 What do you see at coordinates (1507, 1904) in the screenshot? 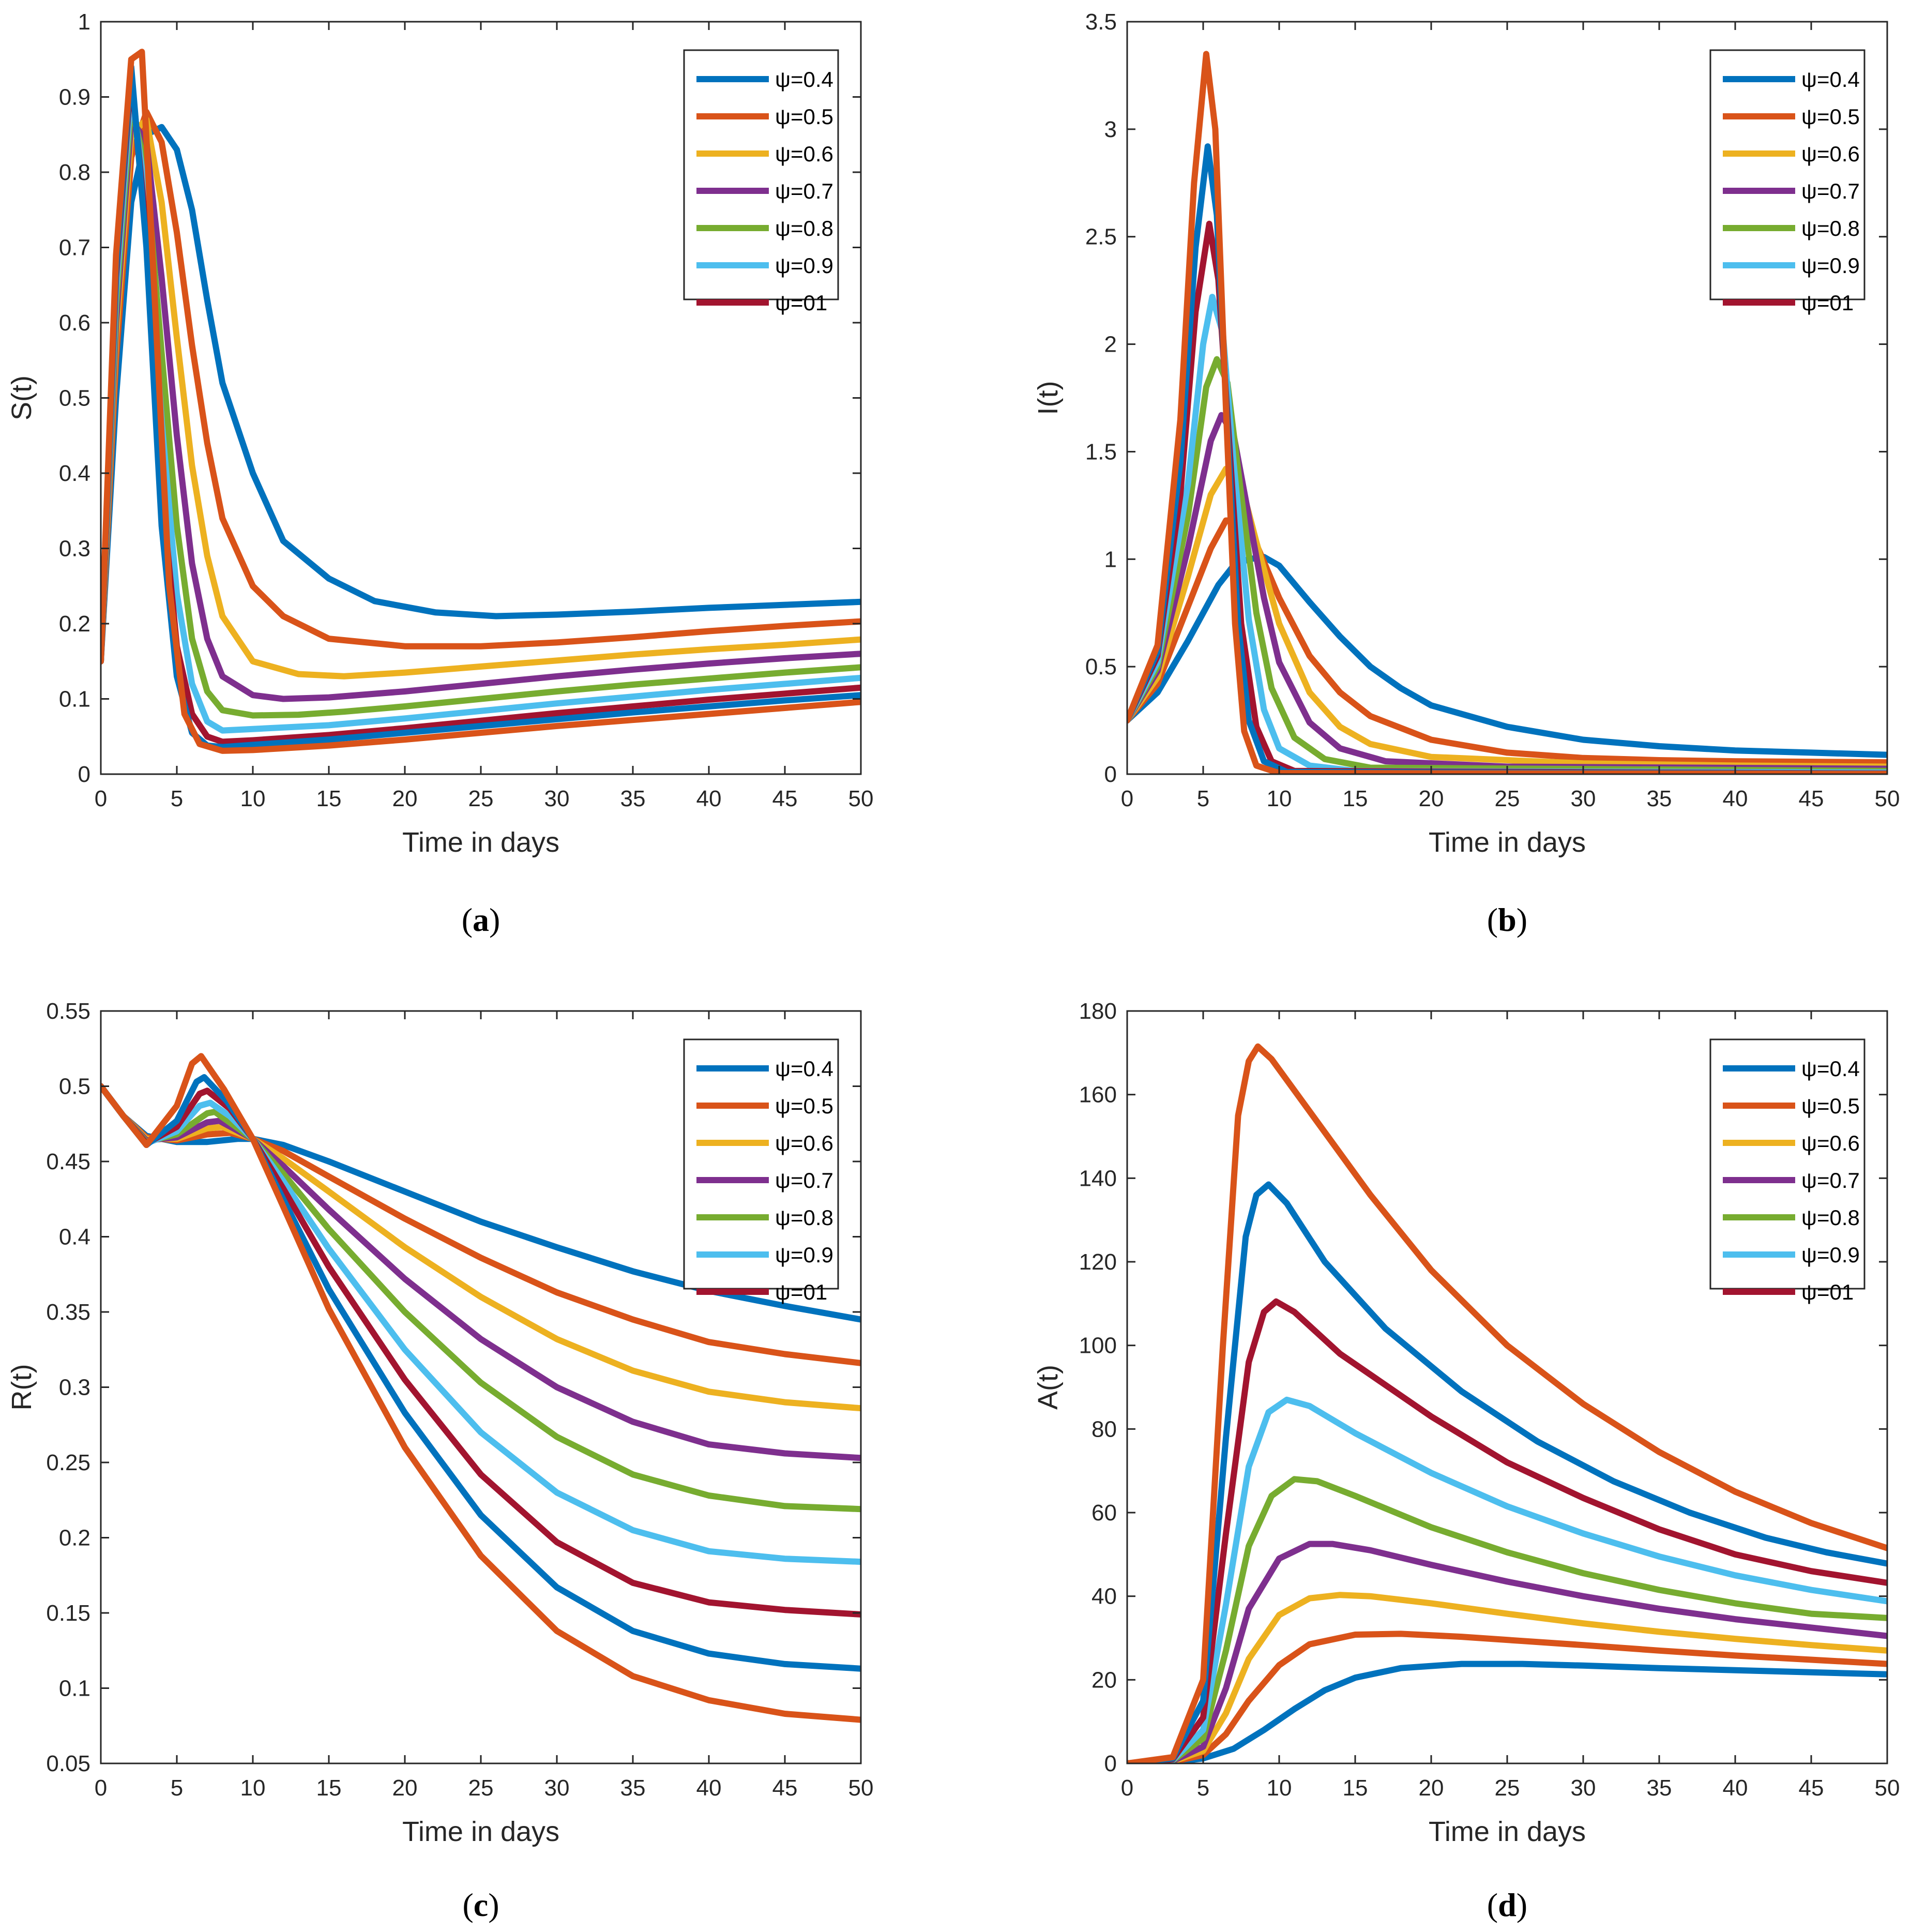
I see `panel-caption: (d)` at bounding box center [1507, 1904].